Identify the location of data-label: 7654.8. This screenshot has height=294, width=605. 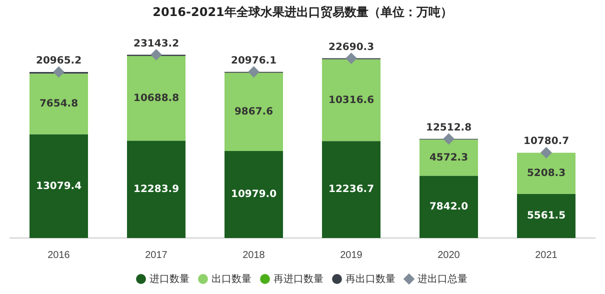
(58, 104).